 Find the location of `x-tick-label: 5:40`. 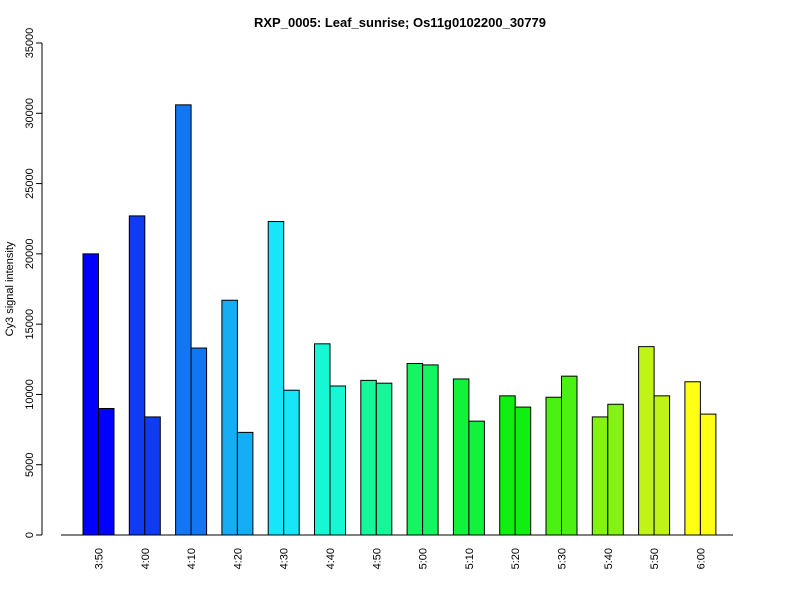

x-tick-label: 5:40 is located at coordinates (609, 558).